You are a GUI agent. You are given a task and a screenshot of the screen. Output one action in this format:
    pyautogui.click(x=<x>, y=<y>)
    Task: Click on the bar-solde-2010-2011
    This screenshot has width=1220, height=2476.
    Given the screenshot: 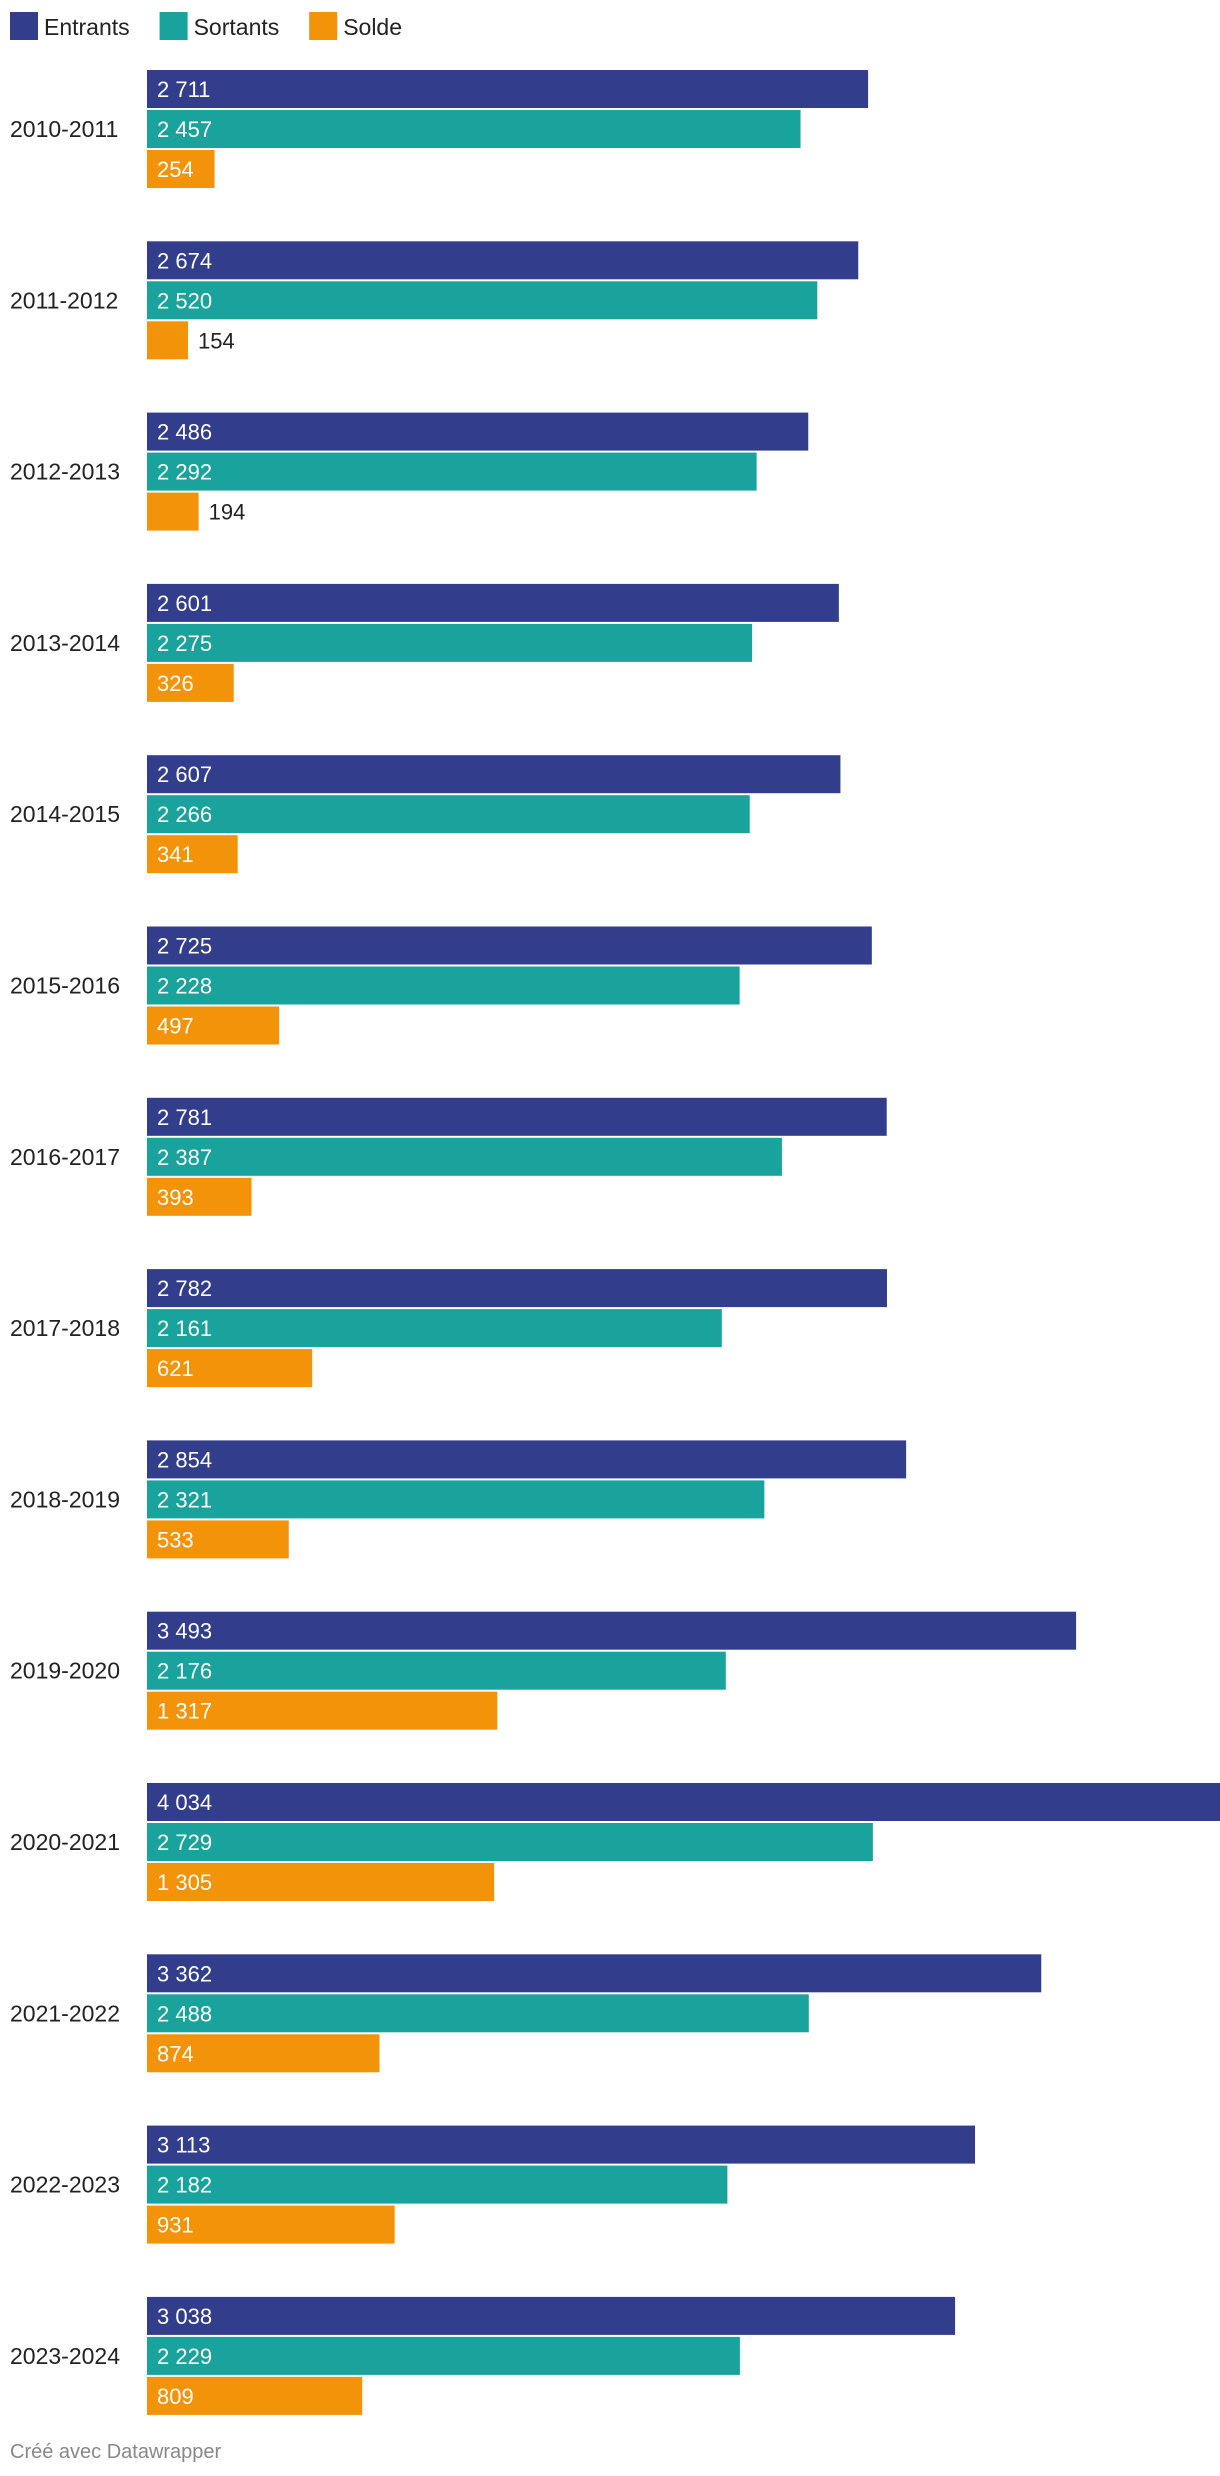 What is the action you would take?
    pyautogui.click(x=181, y=169)
    